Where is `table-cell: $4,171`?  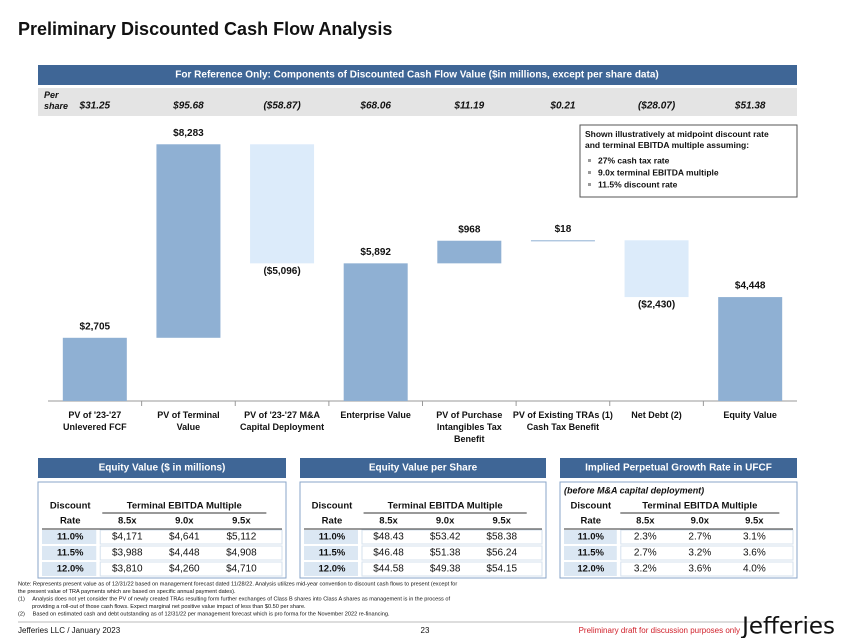 table-cell: $4,171 is located at coordinates (127, 537).